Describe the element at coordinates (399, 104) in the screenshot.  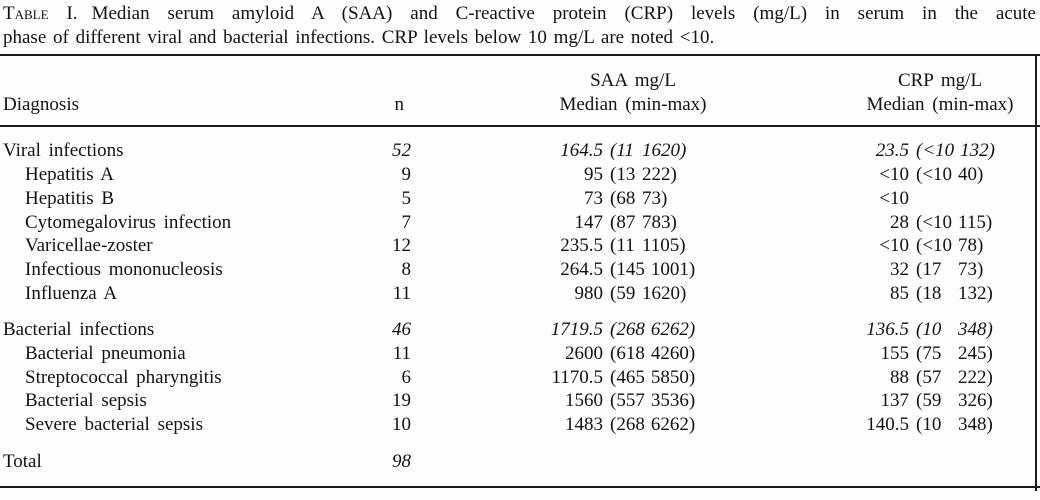
I see `n-header: n` at that location.